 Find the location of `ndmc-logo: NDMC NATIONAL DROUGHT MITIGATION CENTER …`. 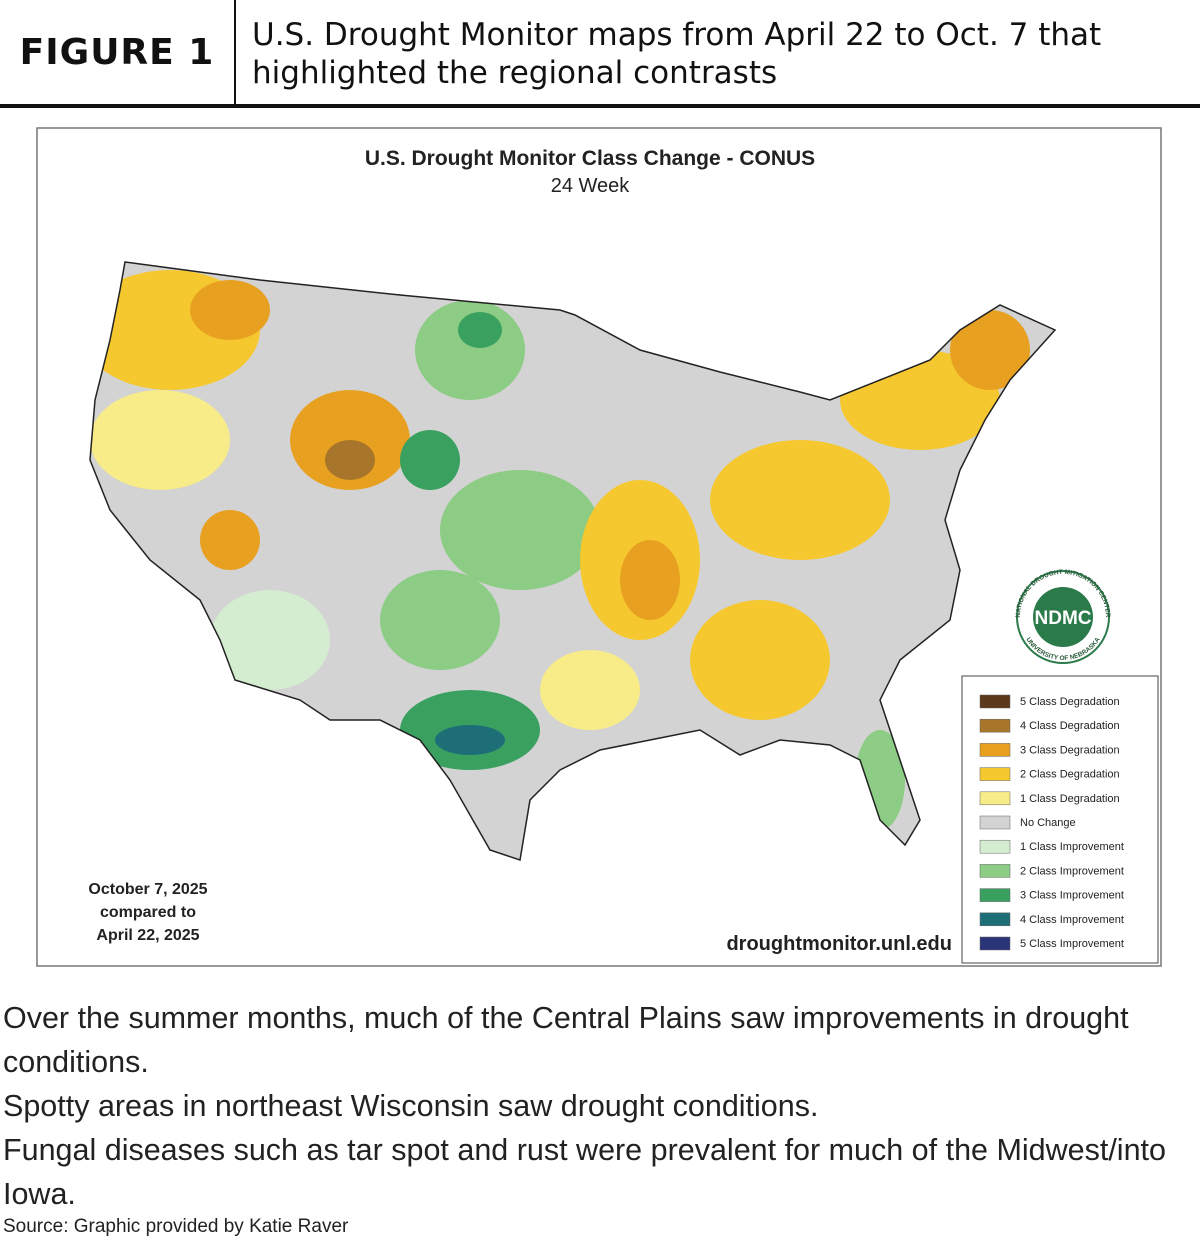

ndmc-logo: NDMC NATIONAL DROUGHT MITIGATION CENTER … is located at coordinates (1063, 616).